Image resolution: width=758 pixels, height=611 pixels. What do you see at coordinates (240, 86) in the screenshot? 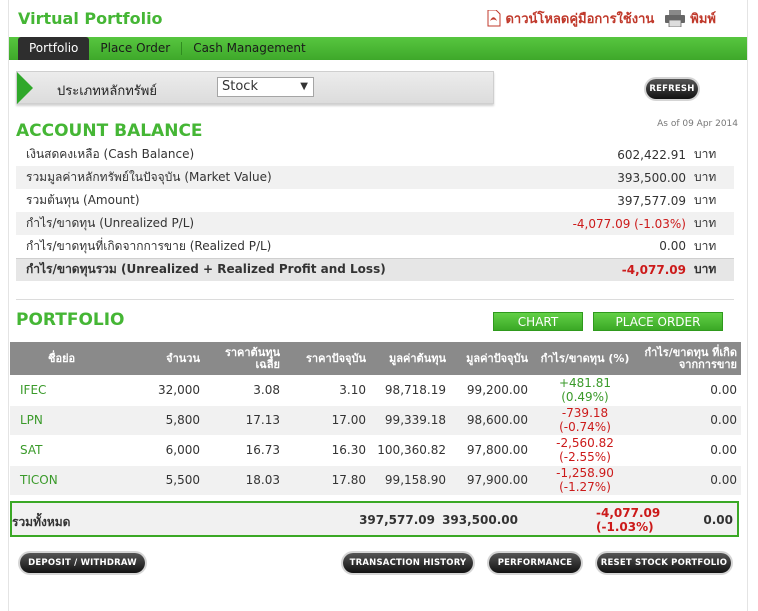
I see `security-type-value: Stock` at bounding box center [240, 86].